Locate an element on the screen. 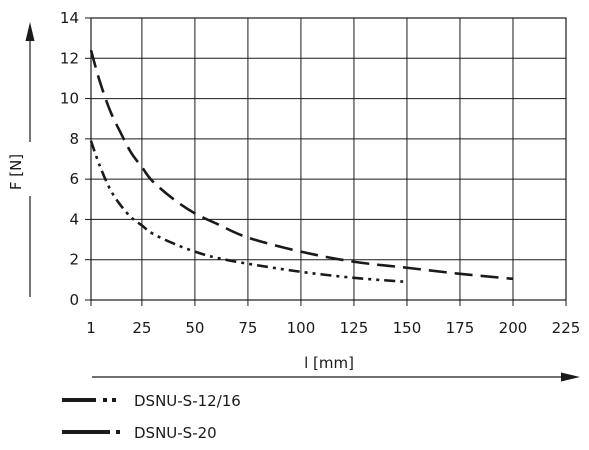 The height and width of the screenshot is (450, 589). x-axis-ticks: 1 25 50 75 100 125 150 175 200 225 is located at coordinates (333, 318).